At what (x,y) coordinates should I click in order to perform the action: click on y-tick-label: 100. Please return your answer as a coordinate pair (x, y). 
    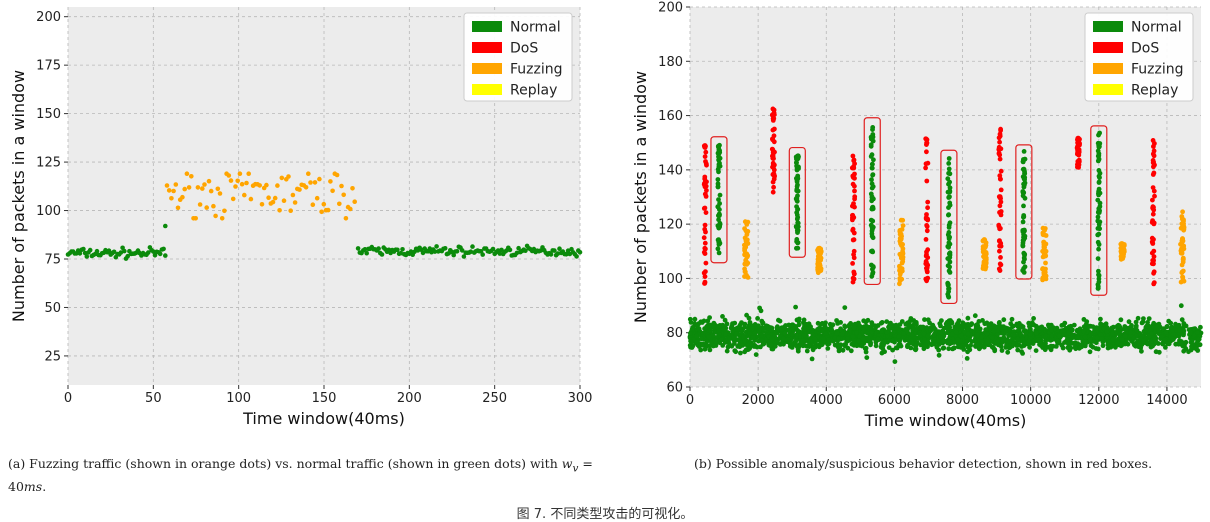
    Looking at the image, I should click on (670, 279).